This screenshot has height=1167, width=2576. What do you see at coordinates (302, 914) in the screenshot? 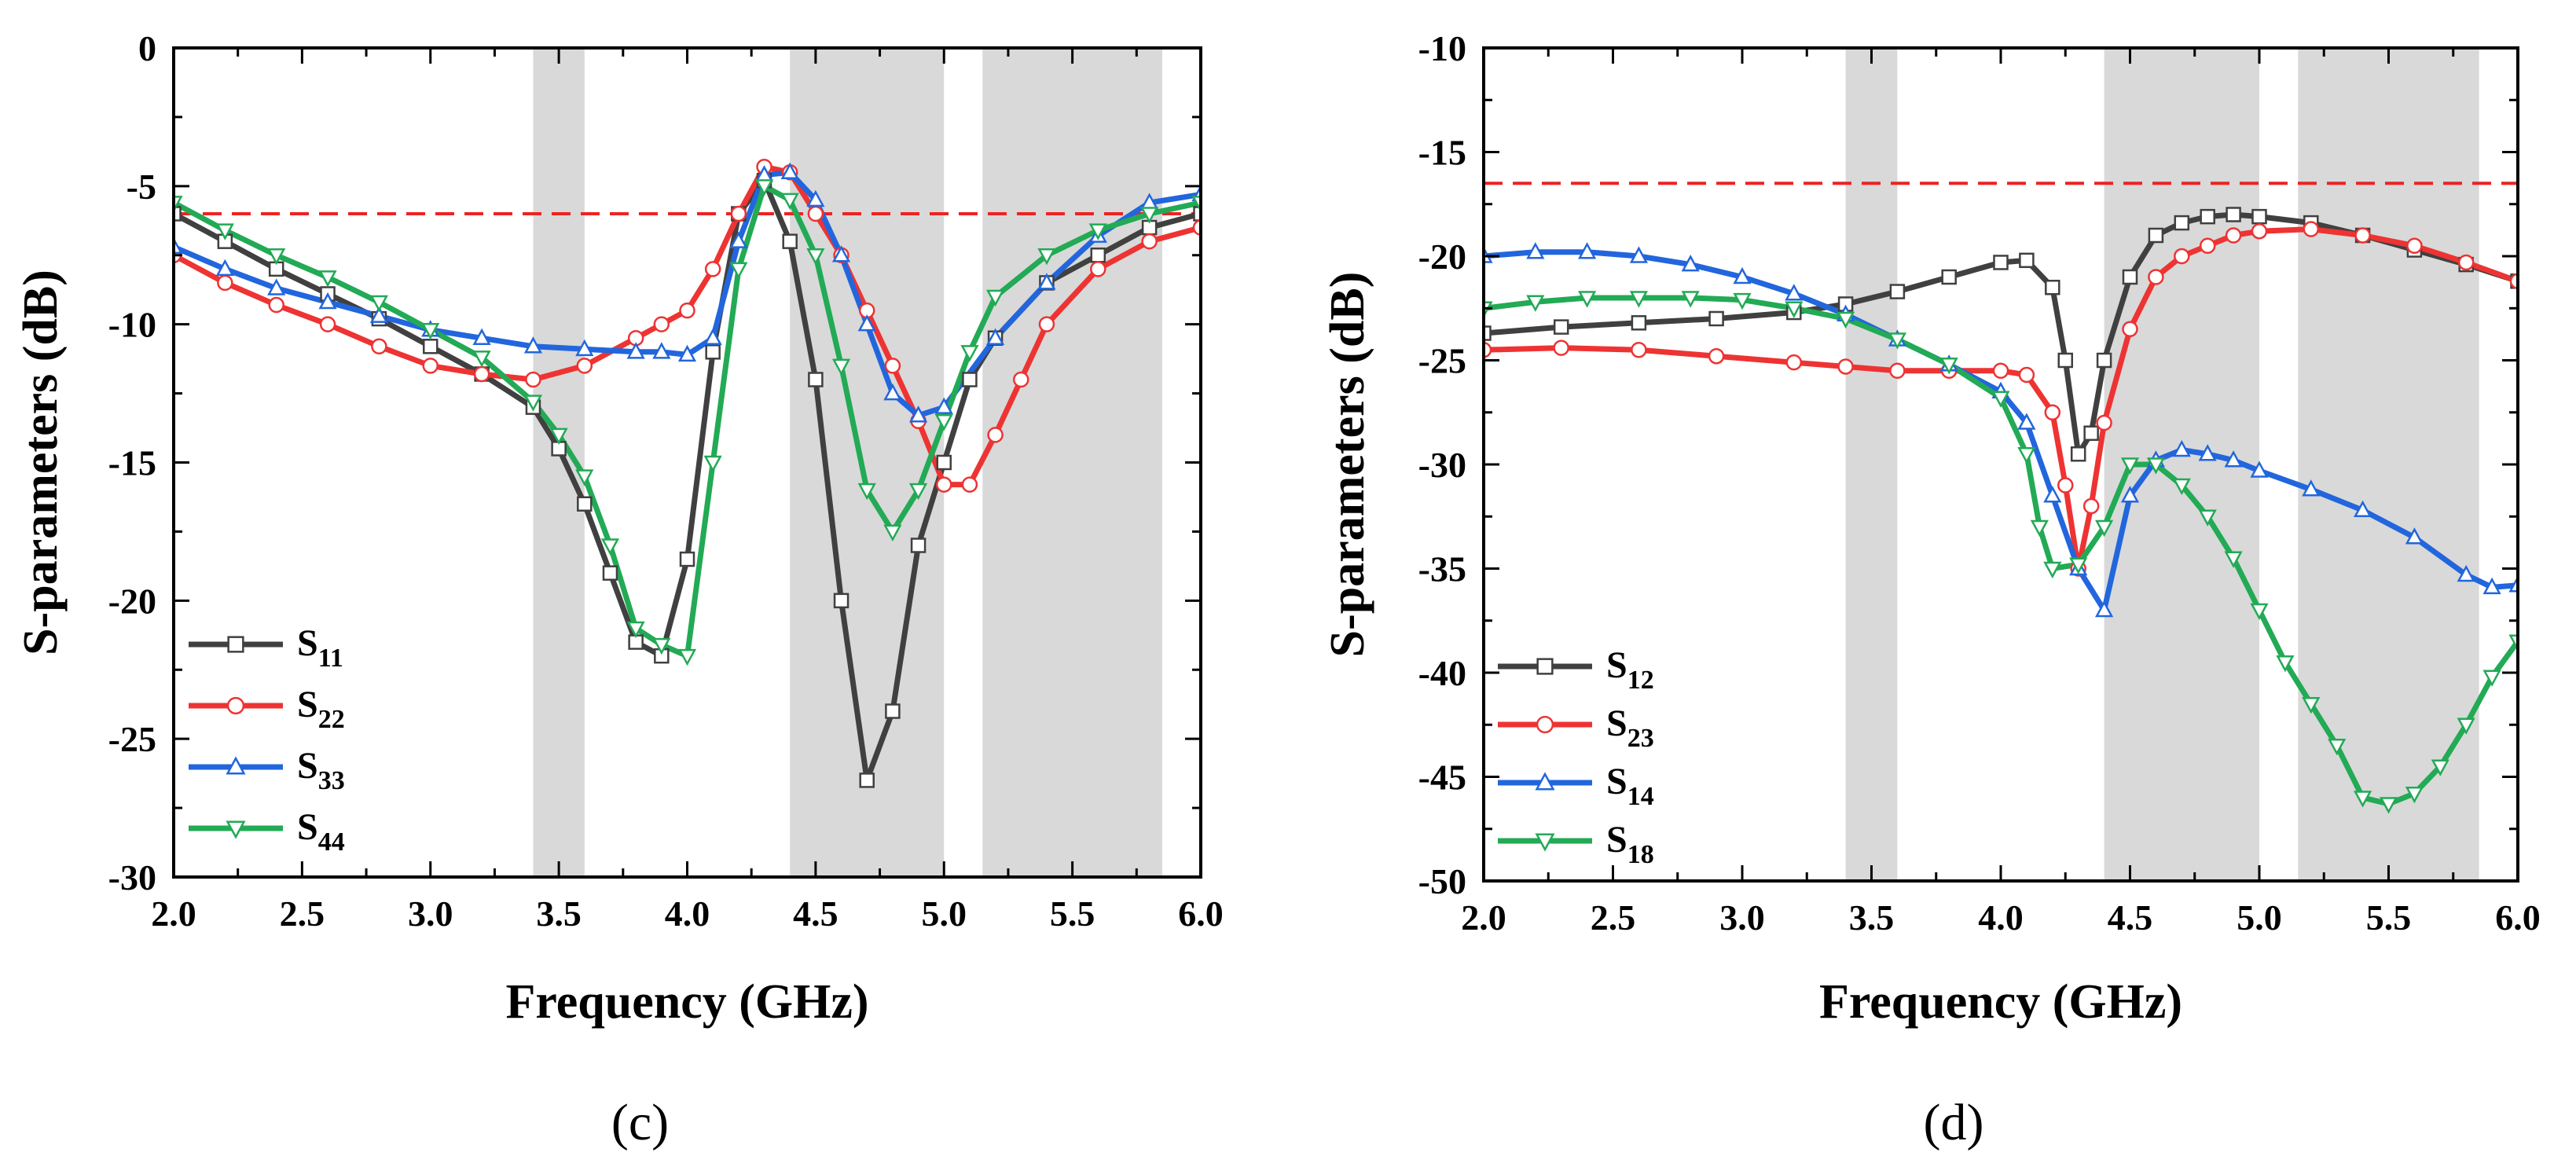
I see `x-tick-label: 2.5` at bounding box center [302, 914].